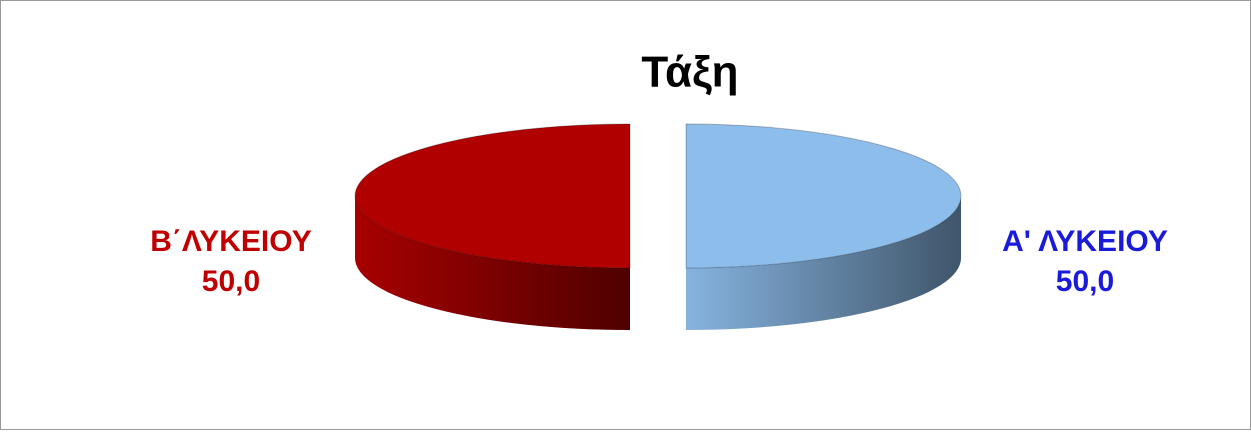  Describe the element at coordinates (1085, 241) in the screenshot. I see `slice-label: Α' ΛΥΚΕΙΟΥ` at that location.